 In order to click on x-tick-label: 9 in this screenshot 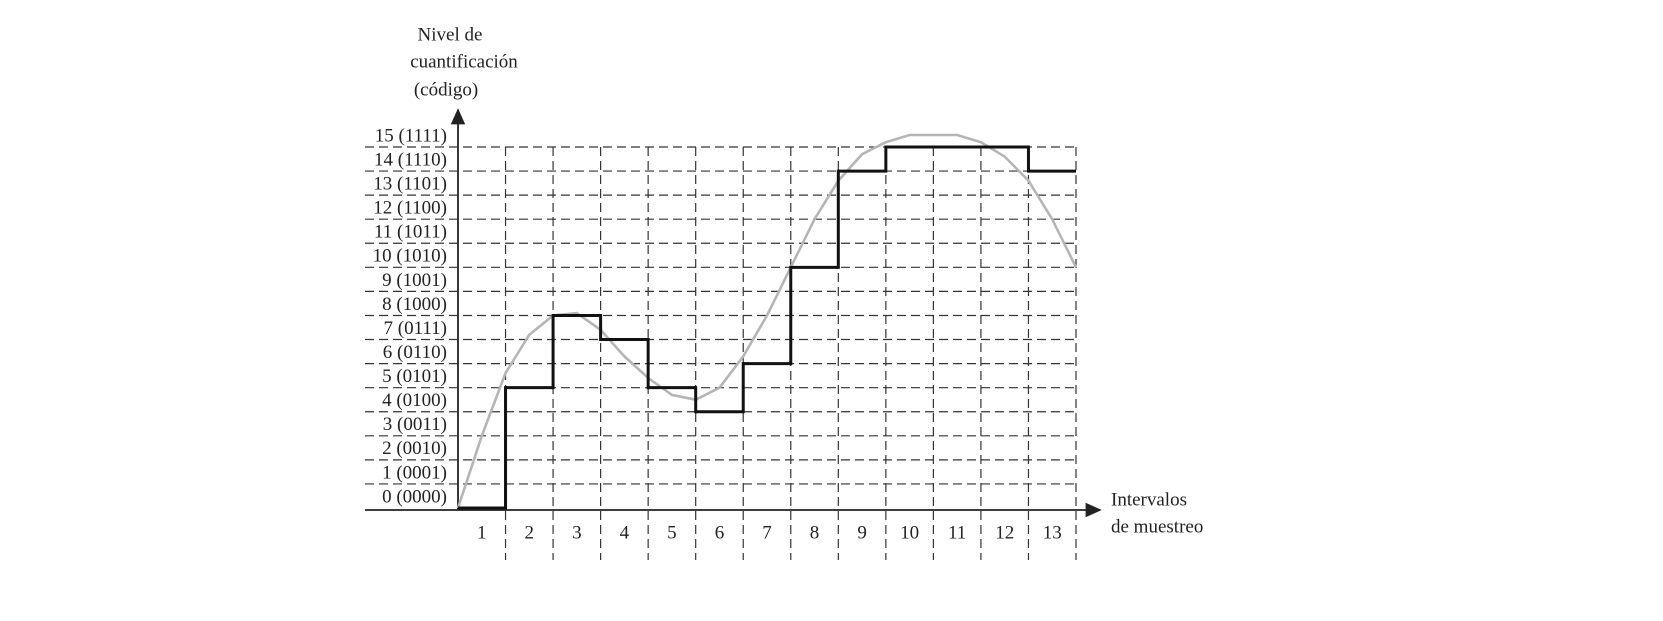, I will do `click(862, 532)`.